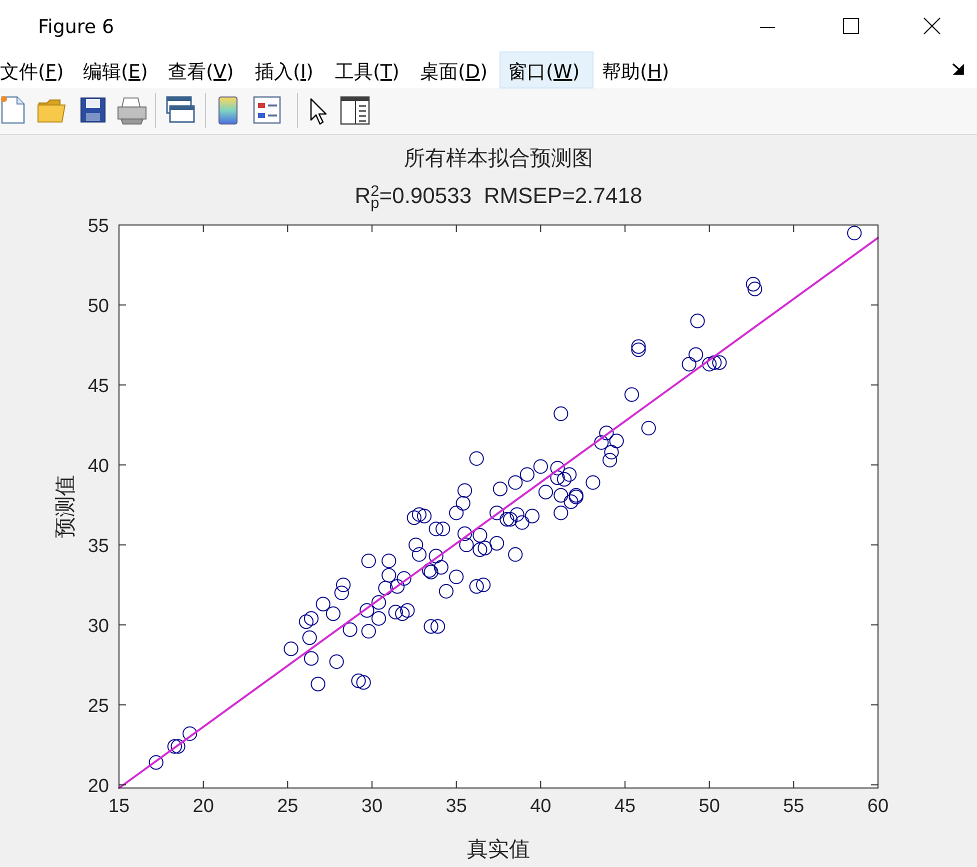 This screenshot has height=867, width=977. I want to click on text: 工具(T), so click(367, 72).